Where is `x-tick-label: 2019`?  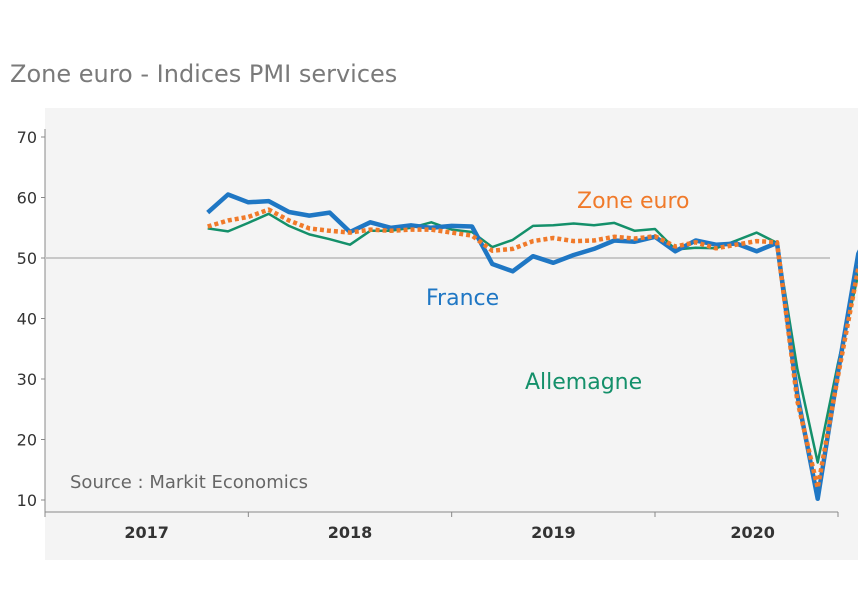 x-tick-label: 2019 is located at coordinates (553, 532).